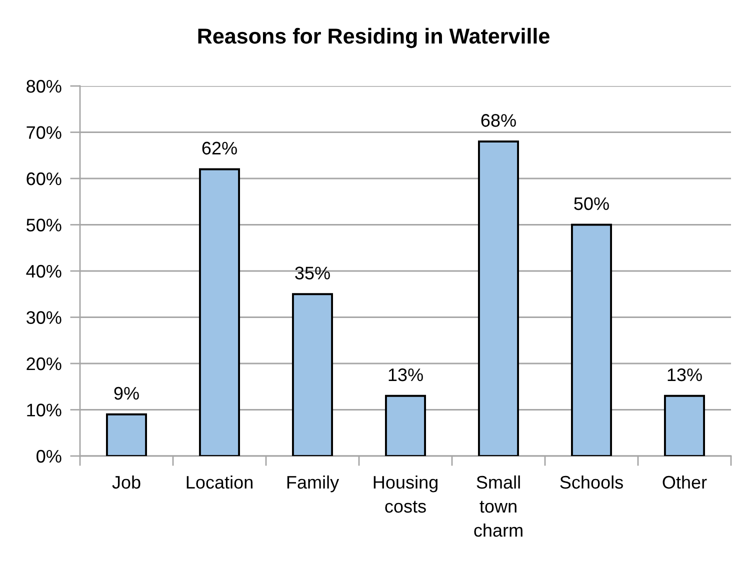 This screenshot has width=747, height=561. I want to click on y-tick-label: 30%, so click(44, 317).